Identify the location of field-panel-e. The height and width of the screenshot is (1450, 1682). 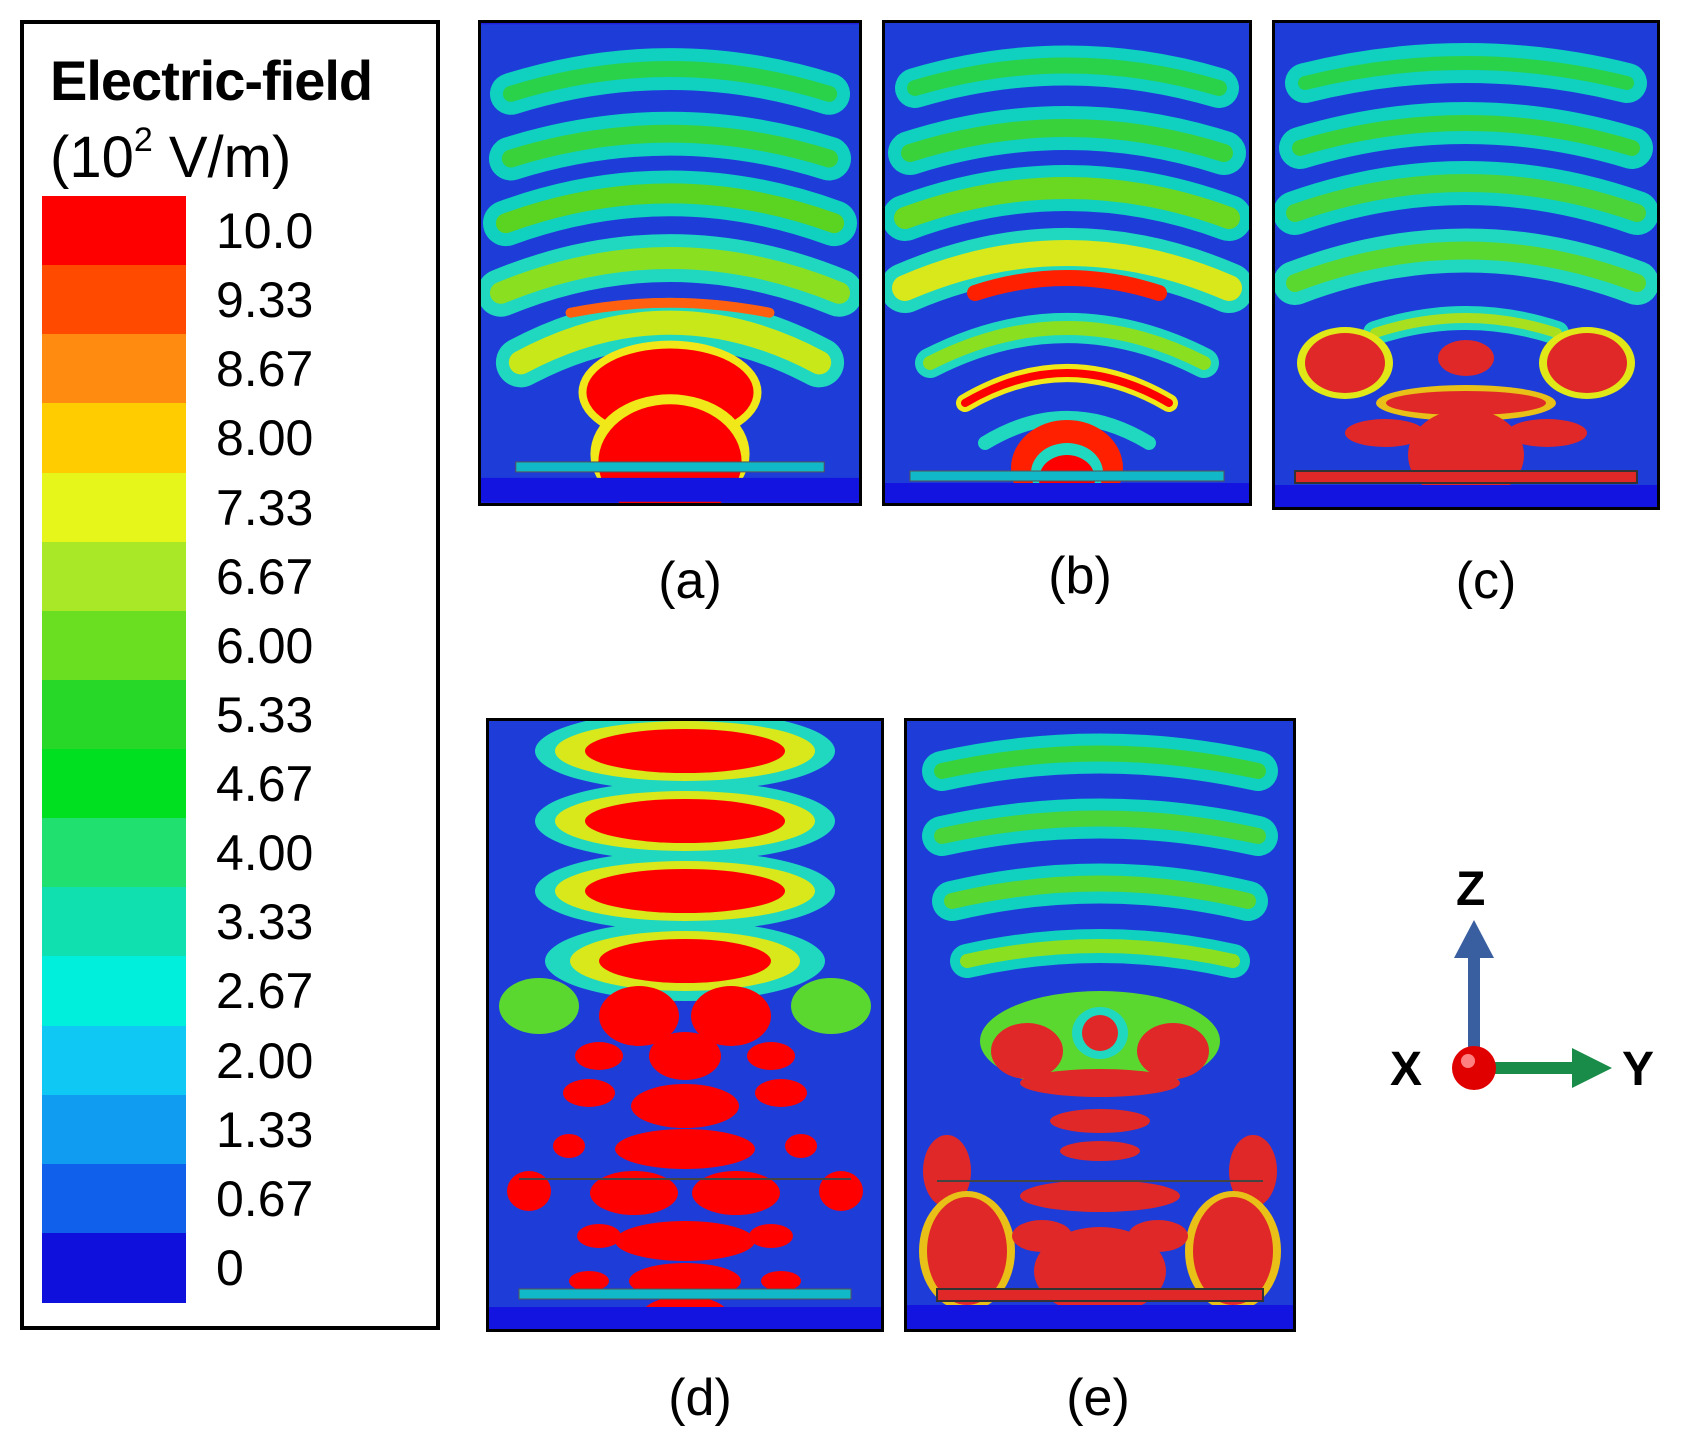
(1100, 1025).